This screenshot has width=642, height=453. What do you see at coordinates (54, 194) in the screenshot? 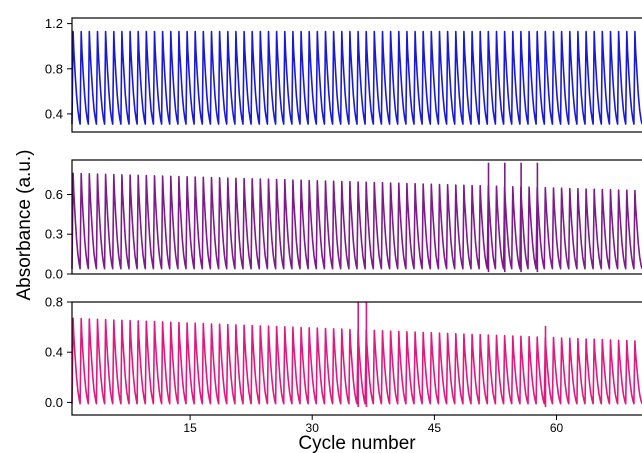
I see `y-tick-label: 0.6` at bounding box center [54, 194].